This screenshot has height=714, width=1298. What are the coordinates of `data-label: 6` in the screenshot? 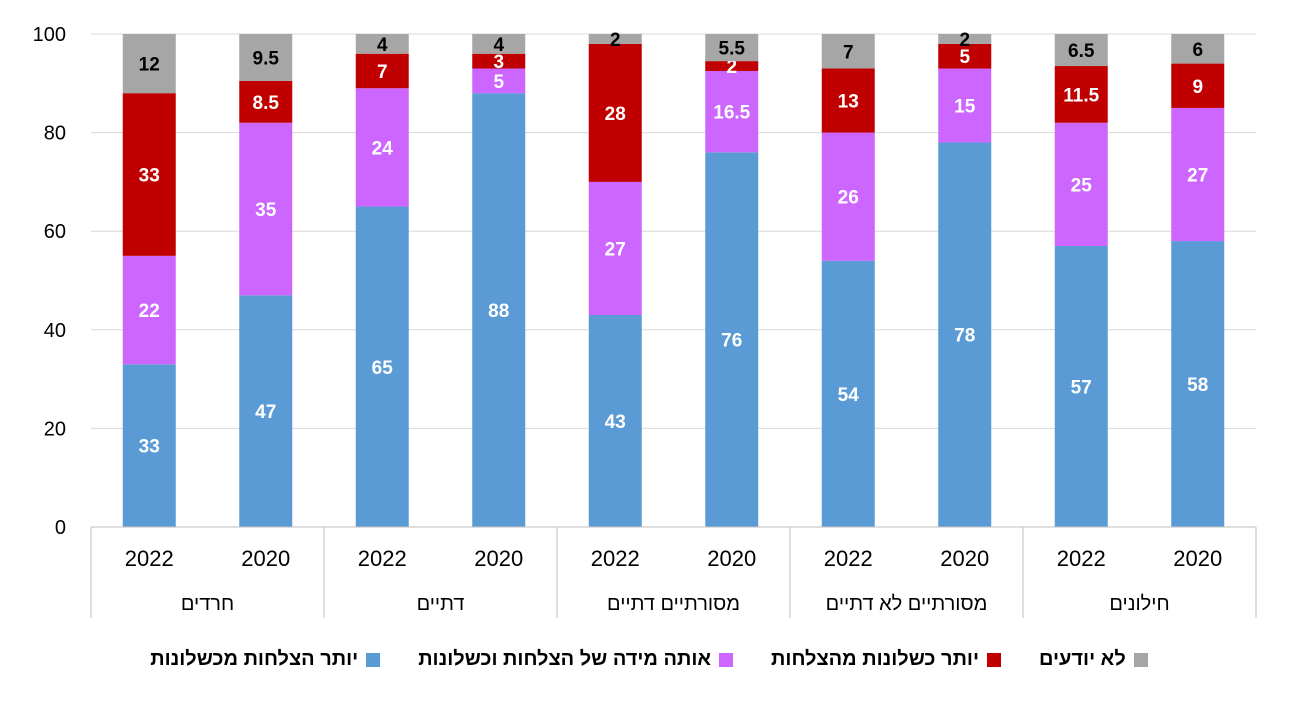 It's located at (1197, 50).